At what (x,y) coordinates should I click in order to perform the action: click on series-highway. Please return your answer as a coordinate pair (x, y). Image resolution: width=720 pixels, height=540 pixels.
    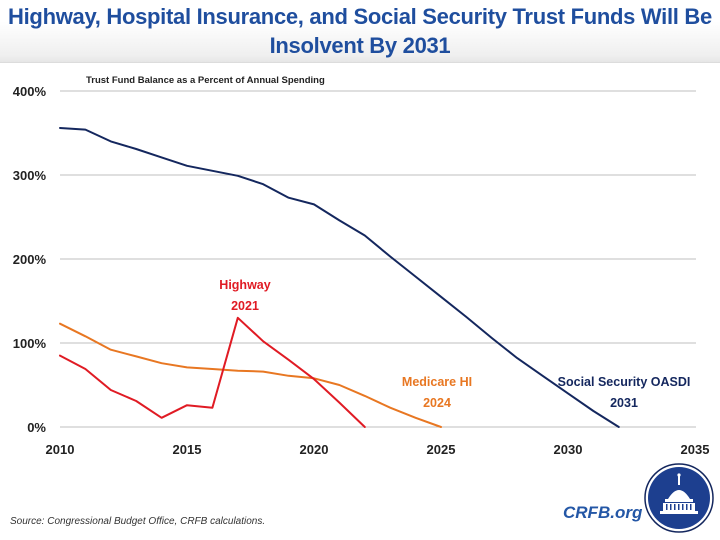
    Looking at the image, I should click on (212, 372).